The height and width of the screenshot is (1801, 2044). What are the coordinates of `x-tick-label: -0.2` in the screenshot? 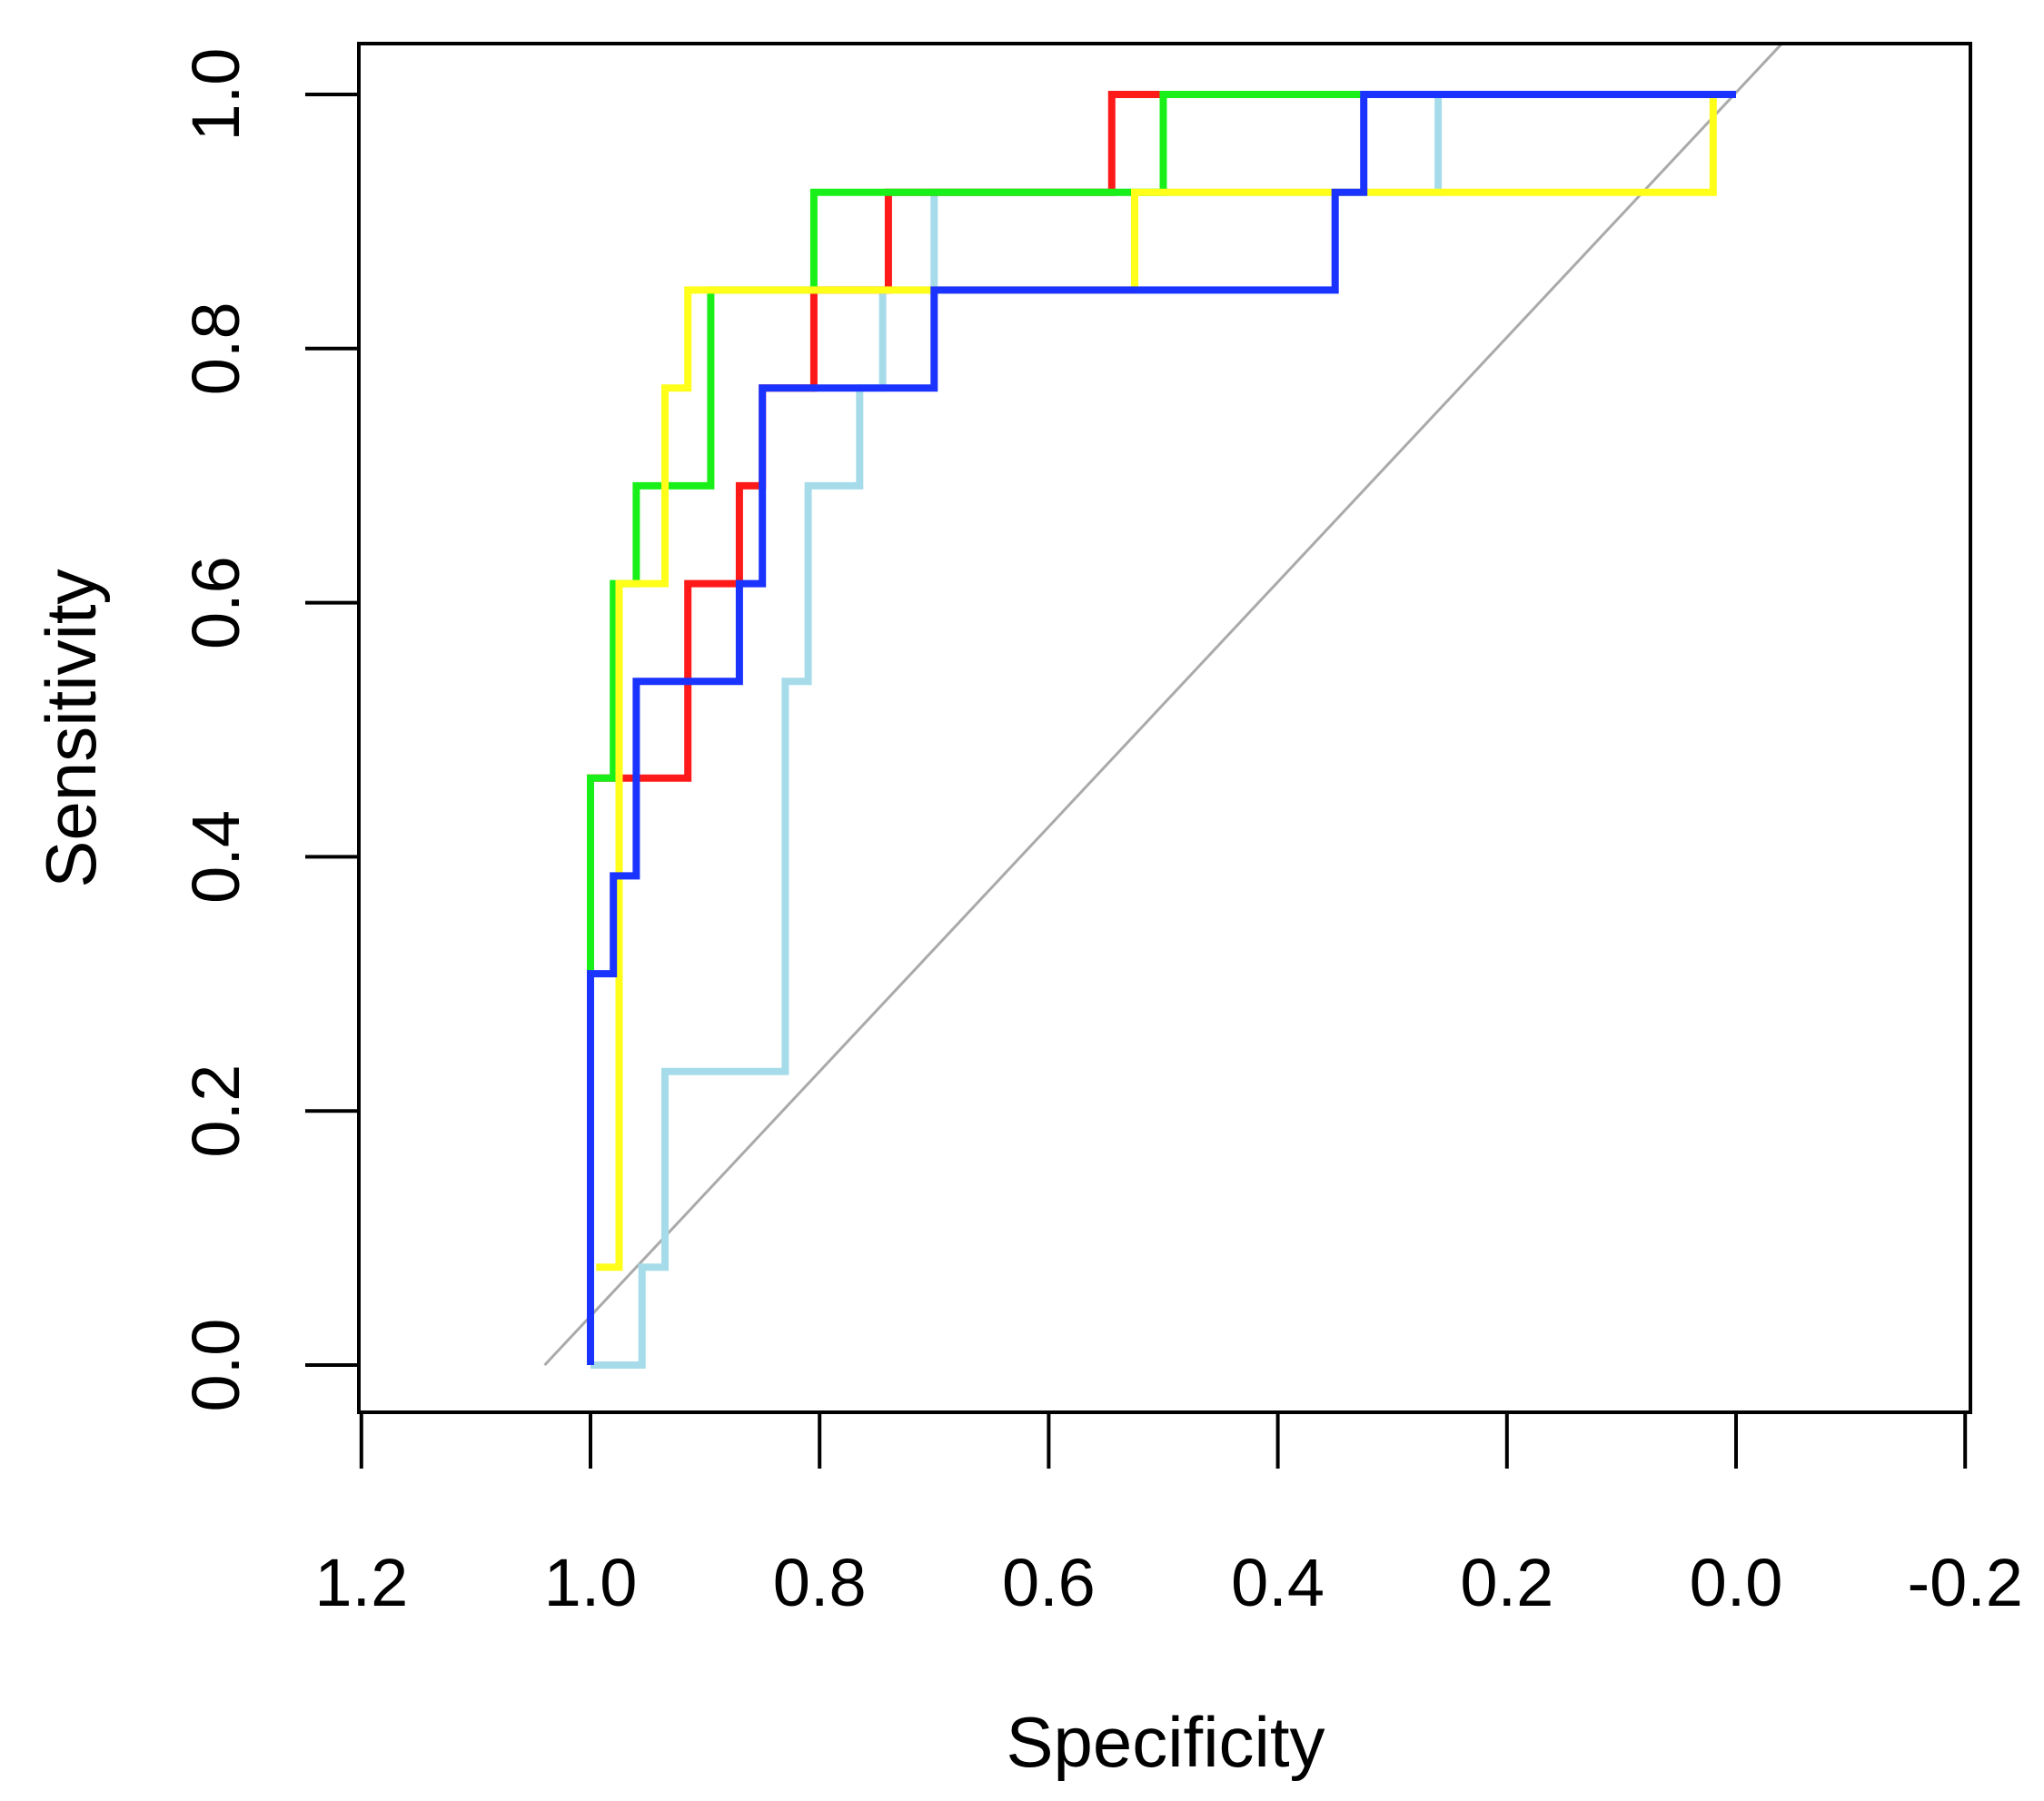 It's located at (1965, 1582).